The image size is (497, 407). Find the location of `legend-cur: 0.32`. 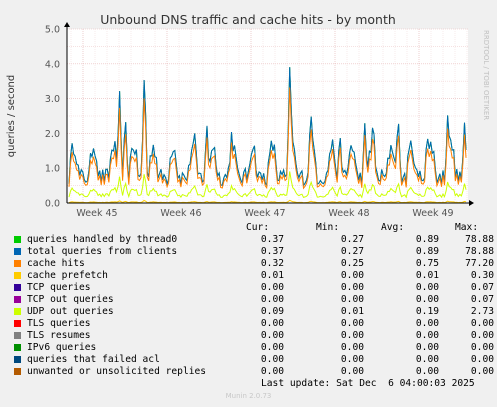

legend-cur: 0.32 is located at coordinates (272, 263).